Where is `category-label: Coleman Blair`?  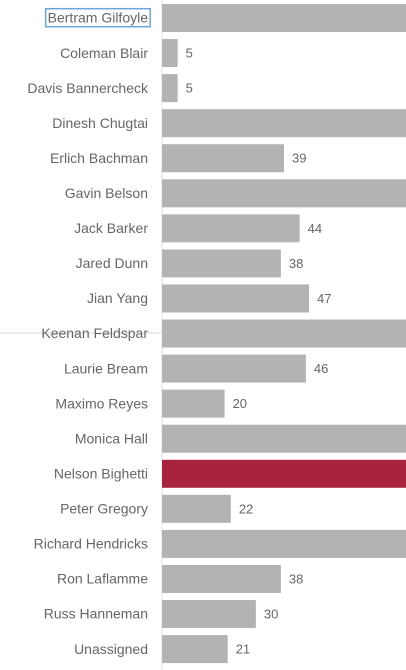 category-label: Coleman Blair is located at coordinates (104, 53).